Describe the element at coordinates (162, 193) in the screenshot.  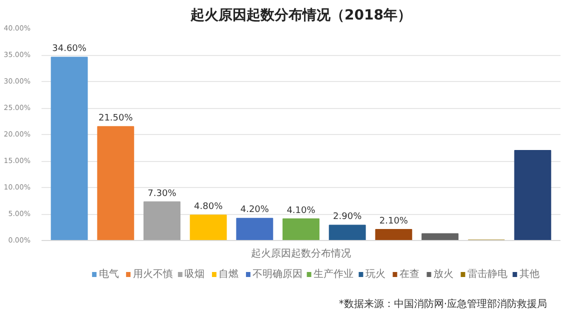
I see `data-label: 7.30%` at that location.